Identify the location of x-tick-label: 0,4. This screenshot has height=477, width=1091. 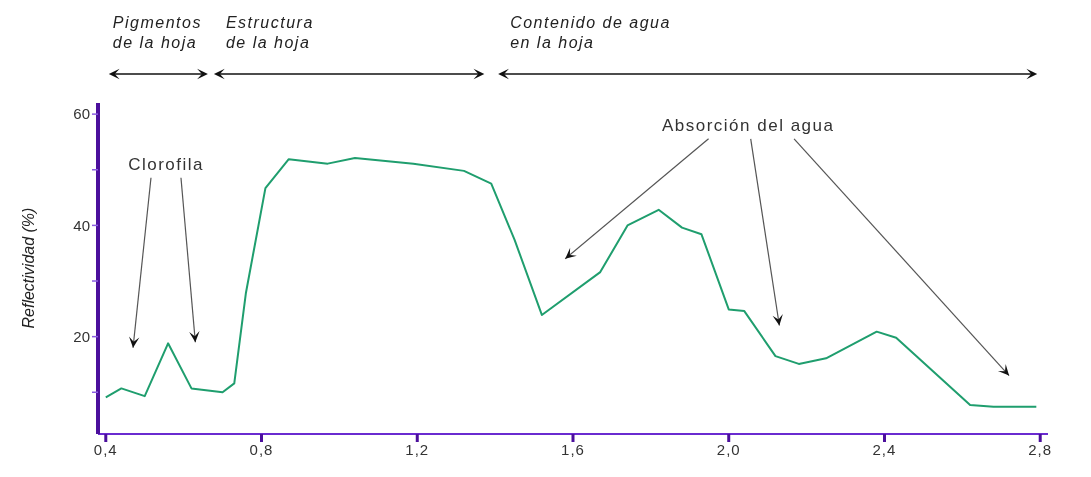
(105, 449).